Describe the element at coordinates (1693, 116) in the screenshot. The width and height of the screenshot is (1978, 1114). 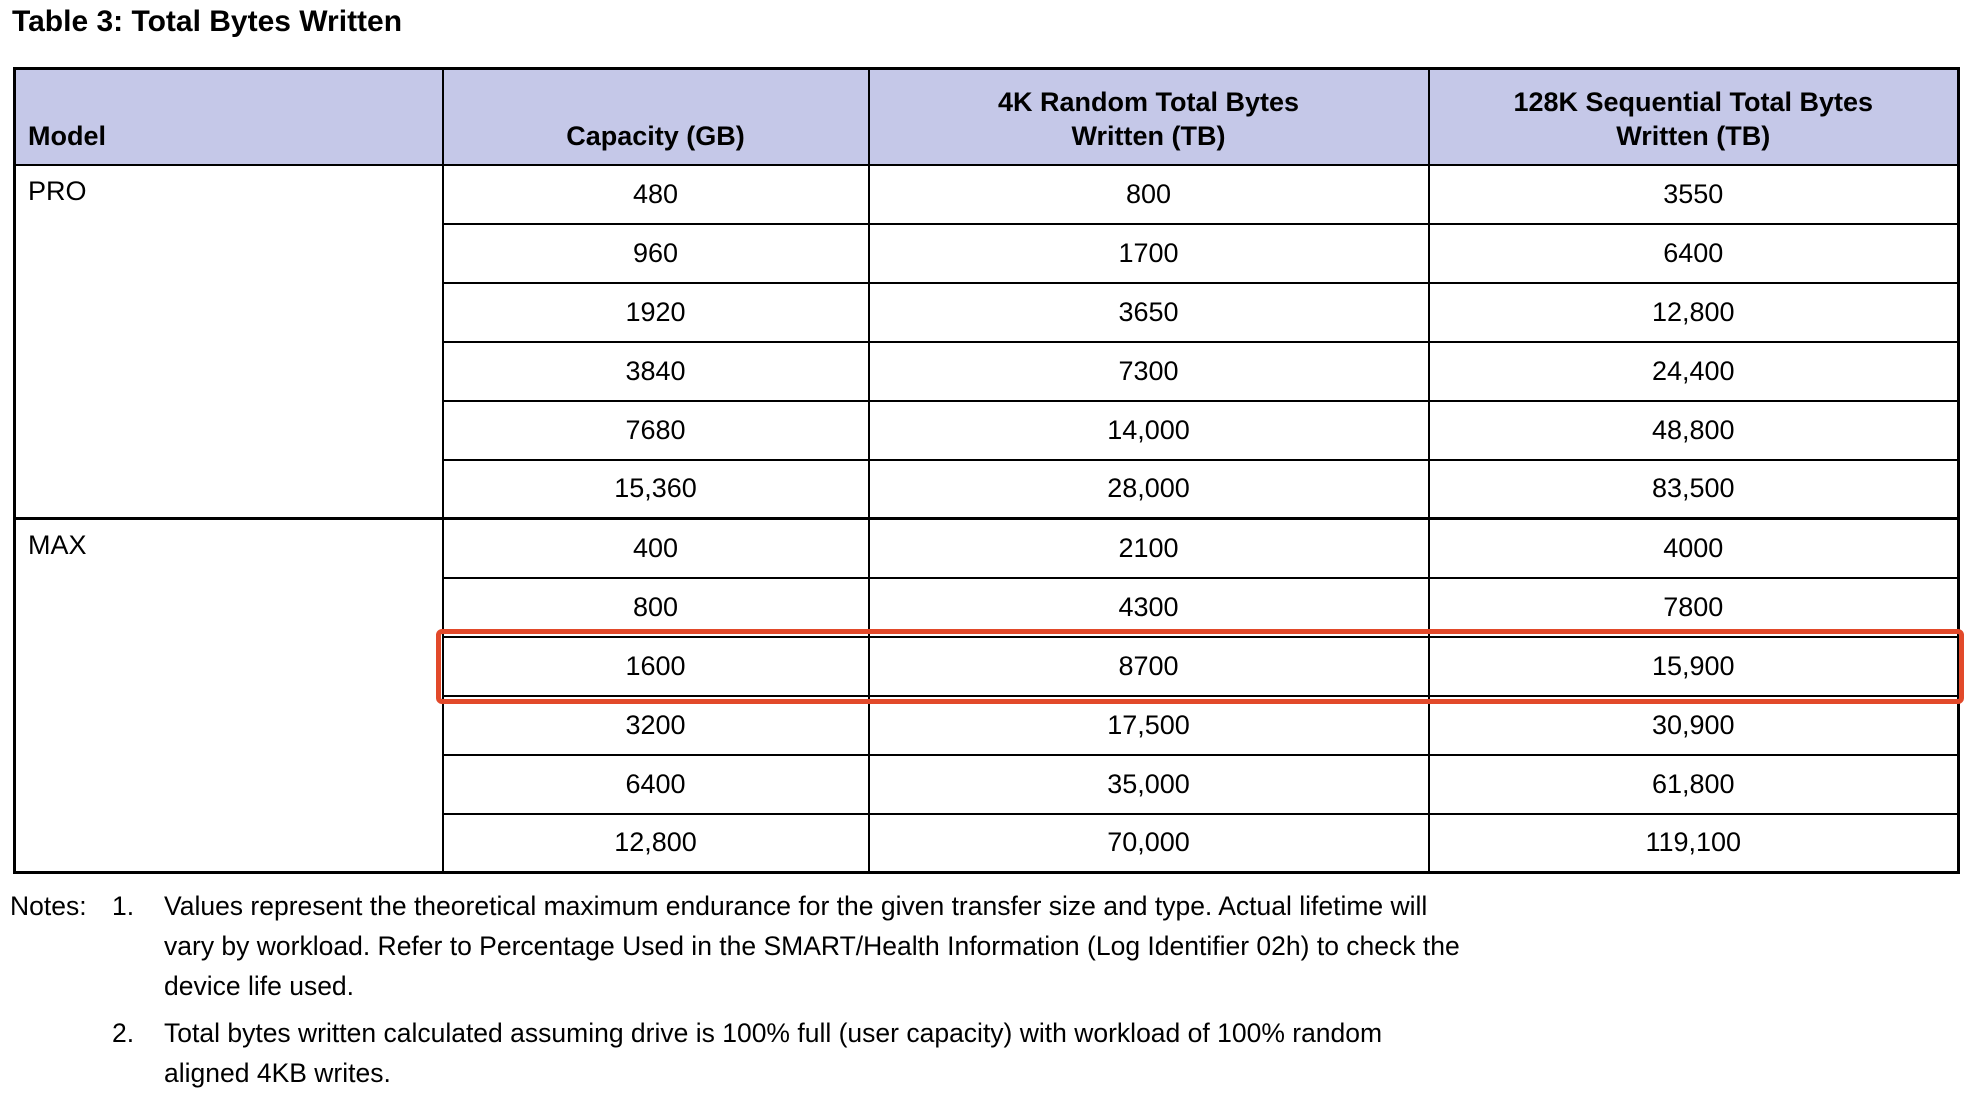
I see `column-header-128k-sequential: 128K Sequential Total Bytes Written (TB)` at that location.